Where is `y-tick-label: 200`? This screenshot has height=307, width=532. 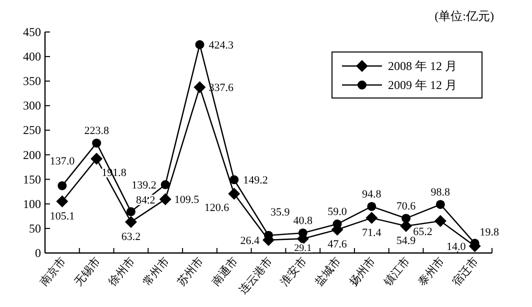
y-tick-label: 200 is located at coordinates (32, 155).